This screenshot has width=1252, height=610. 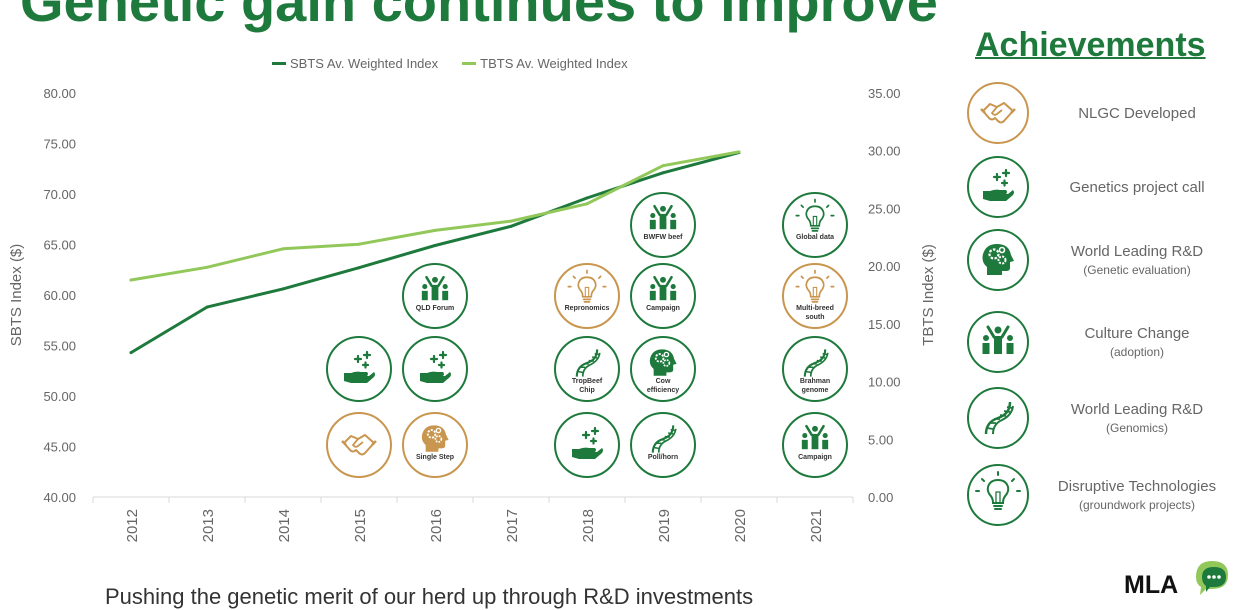 I want to click on achievement-item-nlgc: NLGC Developed, so click(x=1107, y=115).